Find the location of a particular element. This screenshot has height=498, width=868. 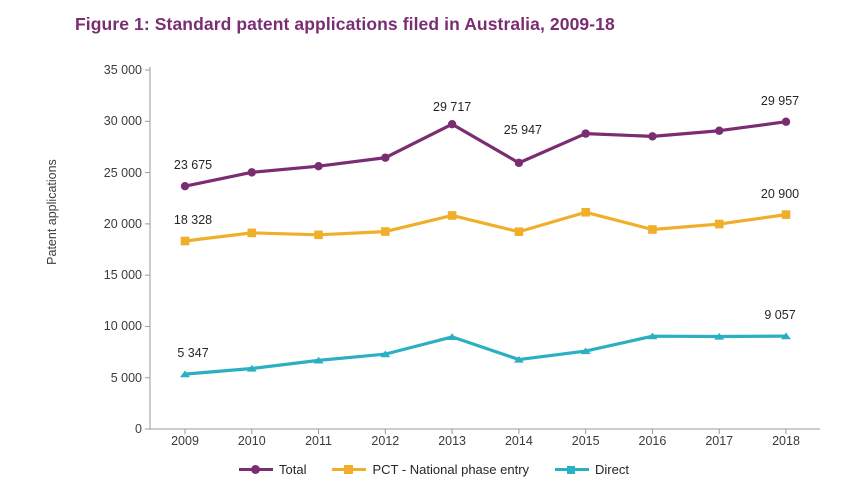

y-axis-title: Patent applications is located at coordinates (52, 212).